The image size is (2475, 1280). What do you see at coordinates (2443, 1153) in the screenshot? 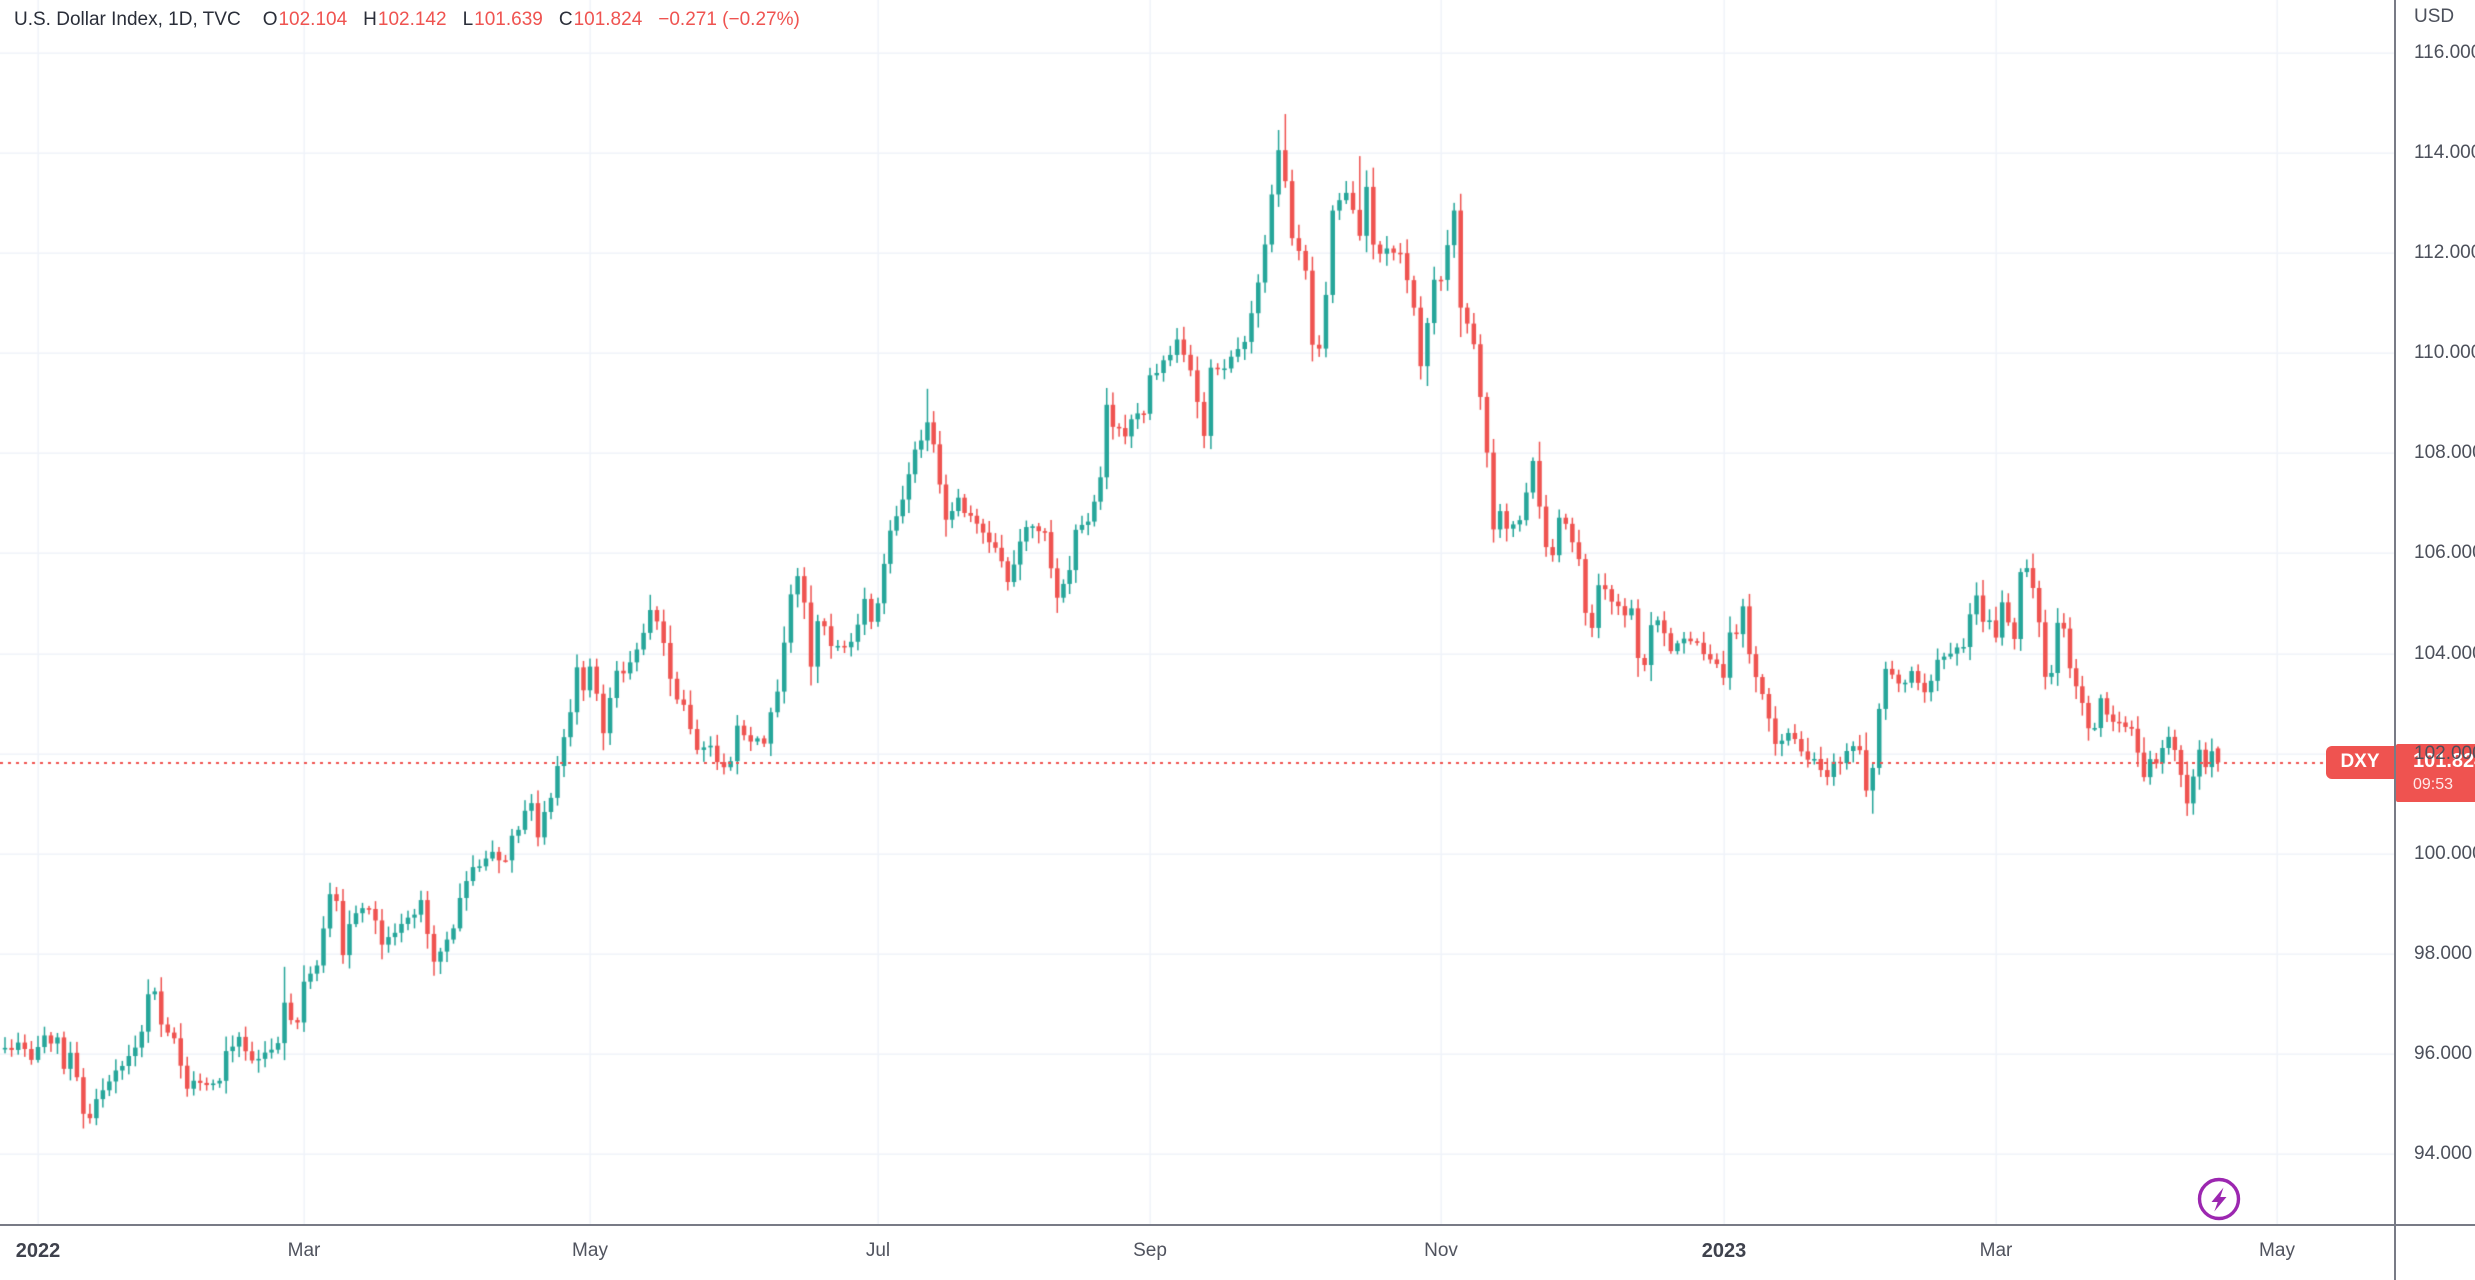
I see `price-tick-label: 94.000` at bounding box center [2443, 1153].